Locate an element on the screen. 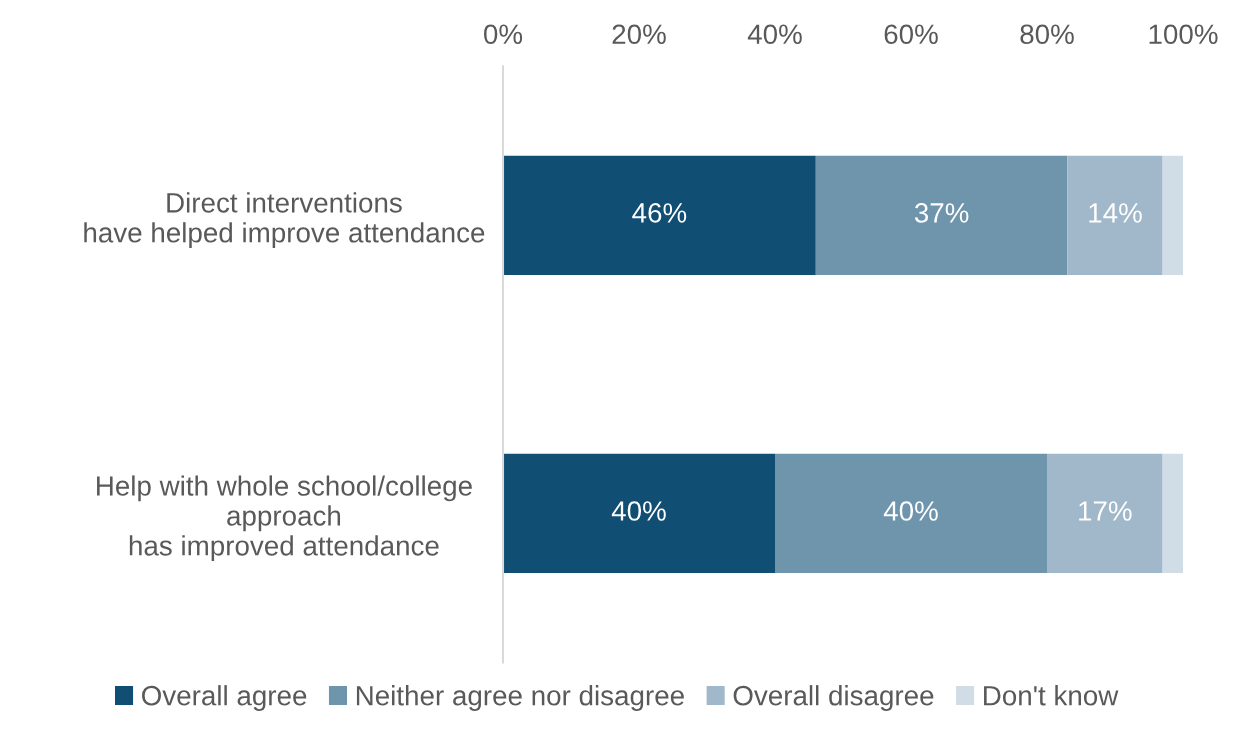 Image resolution: width=1234 pixels, height=736 pixels. data-label: 46% is located at coordinates (659, 213).